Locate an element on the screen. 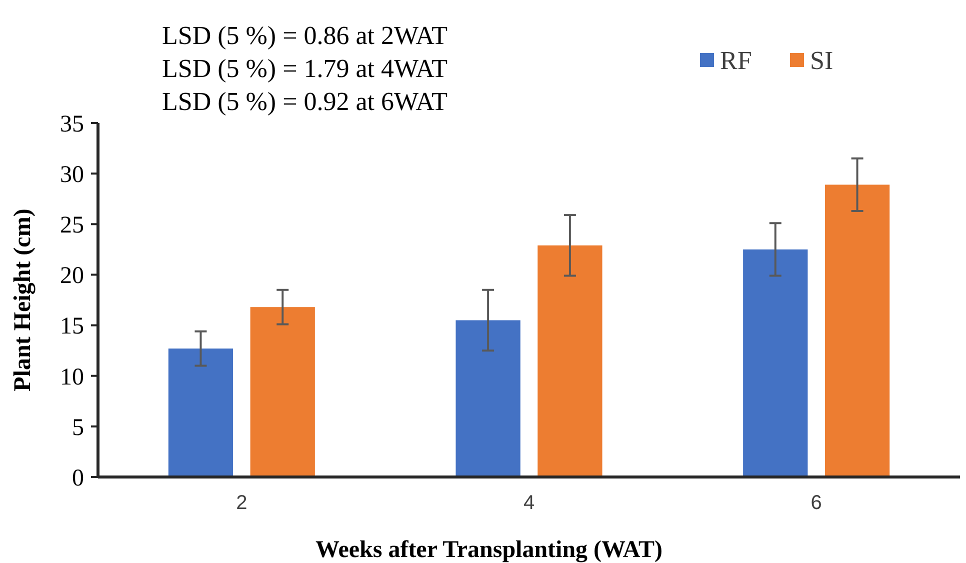 This screenshot has width=966, height=563. y-tick-label: 10 is located at coordinates (72, 377).